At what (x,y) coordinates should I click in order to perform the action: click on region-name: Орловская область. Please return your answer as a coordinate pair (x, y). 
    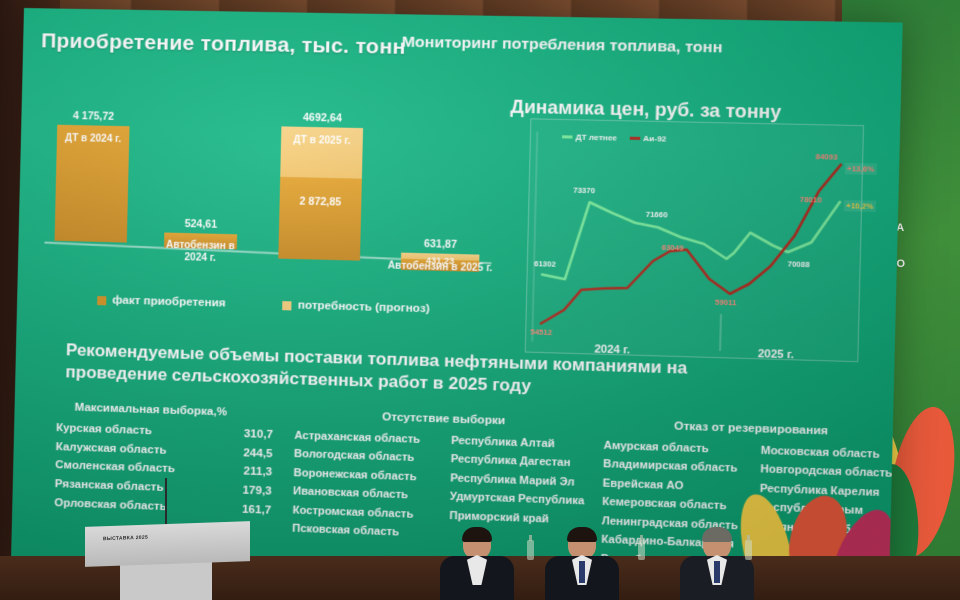
    Looking at the image, I should click on (110, 504).